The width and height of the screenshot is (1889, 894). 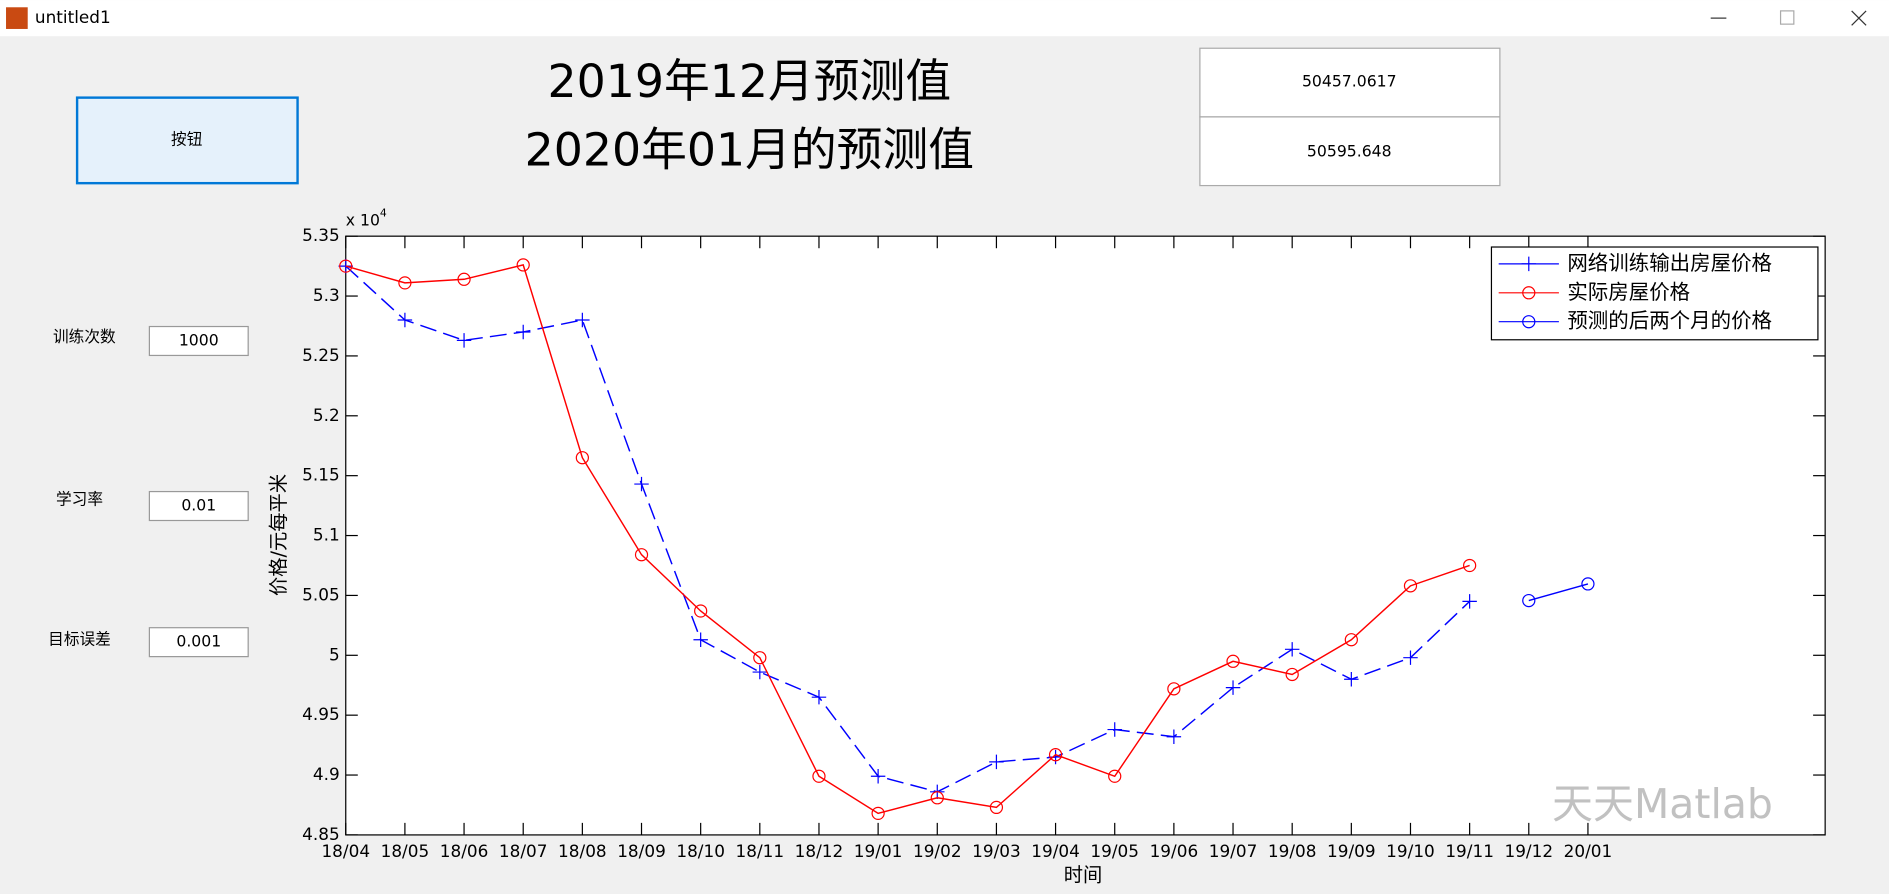 I want to click on x-tick-label: 19/04, so click(x=1055, y=851).